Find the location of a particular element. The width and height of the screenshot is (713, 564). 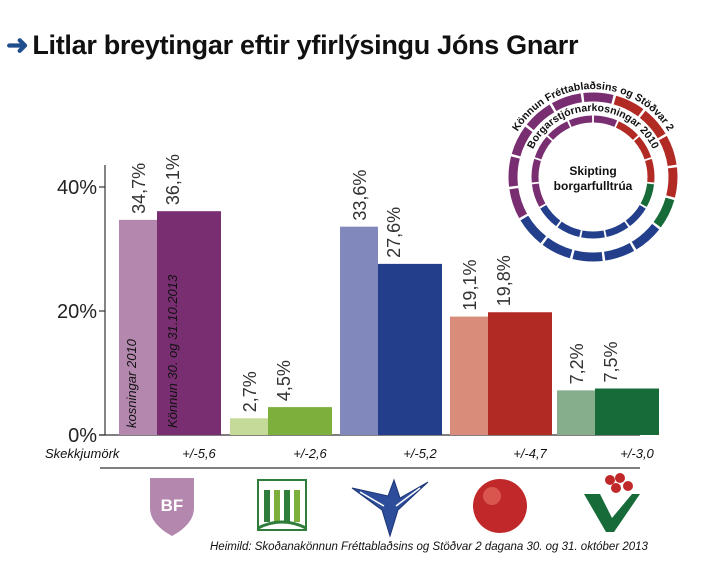

bf-shield-logo is located at coordinates (172, 507).